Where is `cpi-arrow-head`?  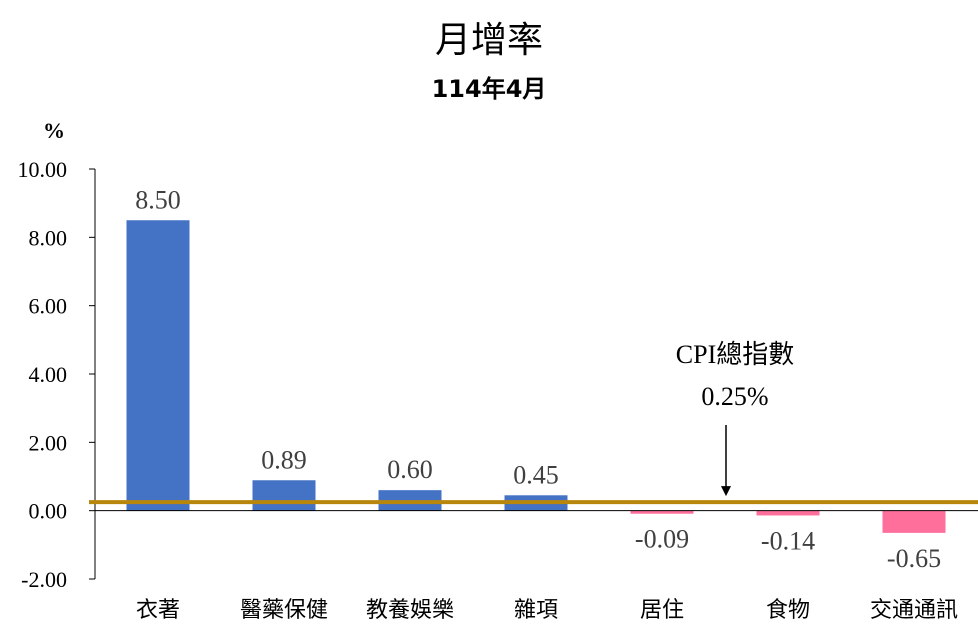
cpi-arrow-head is located at coordinates (726, 491).